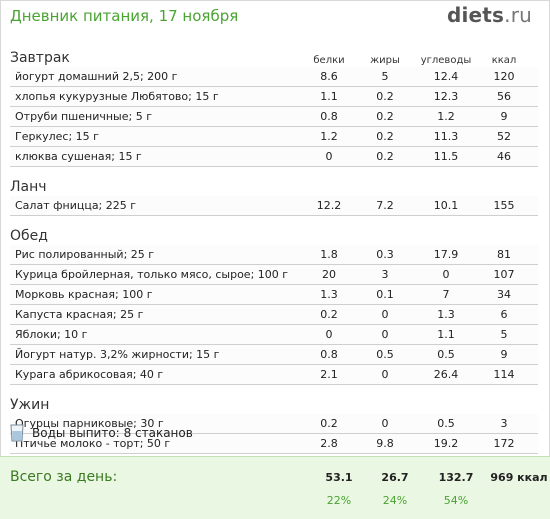  What do you see at coordinates (385, 443) in the screenshot?
I see `fat-value: 9.8` at bounding box center [385, 443].